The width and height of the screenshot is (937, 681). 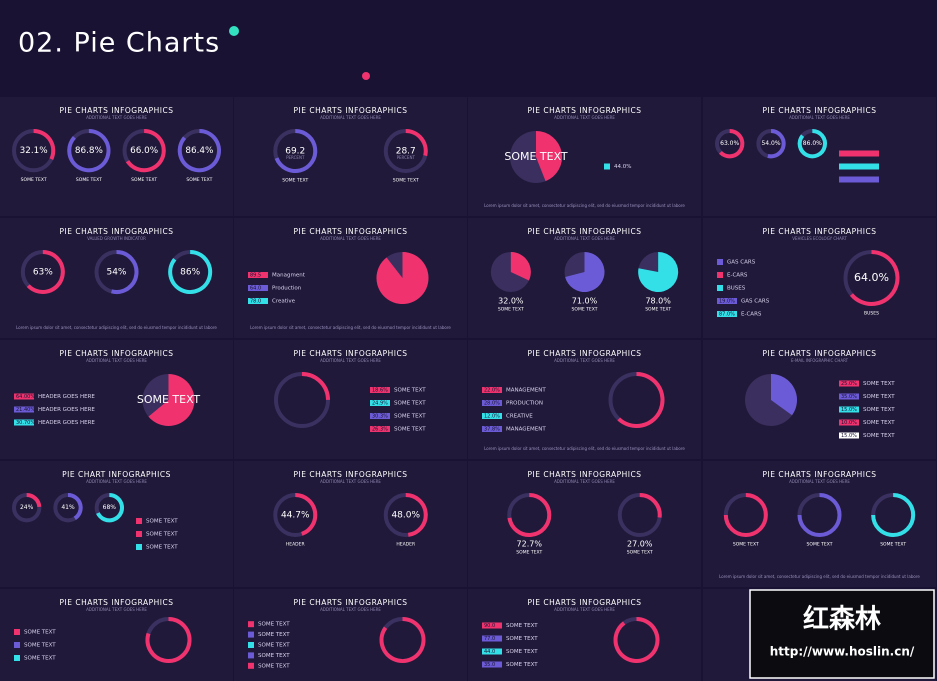 I want to click on ring-label: 64.0%, so click(x=871, y=277).